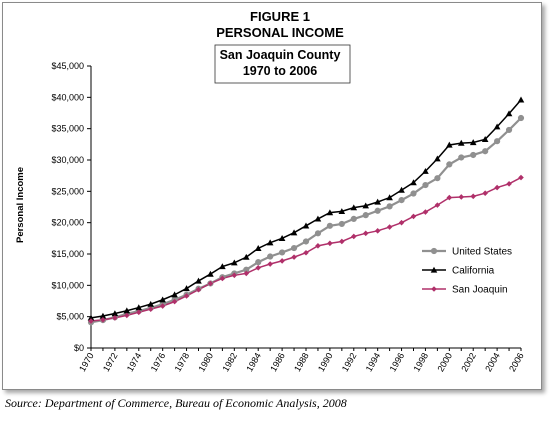 The image size is (560, 425). I want to click on y-tick-label: $30,000, so click(67, 160).